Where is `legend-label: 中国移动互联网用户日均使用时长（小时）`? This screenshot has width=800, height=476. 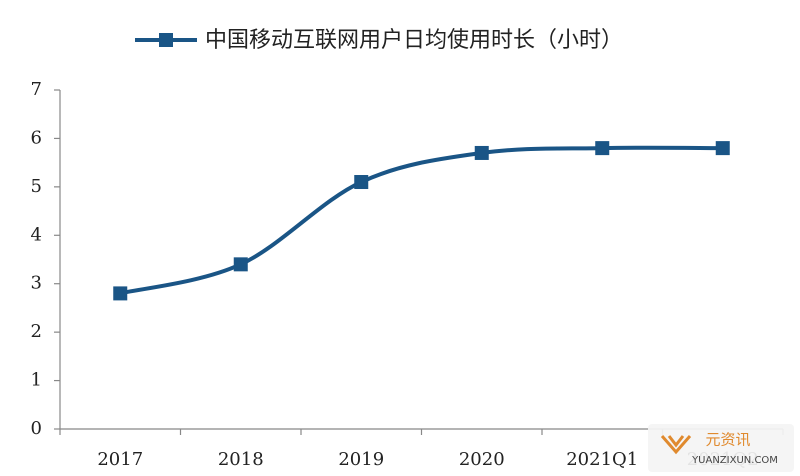 legend-label: 中国移动互联网用户日均使用时长（小时） is located at coordinates (414, 40).